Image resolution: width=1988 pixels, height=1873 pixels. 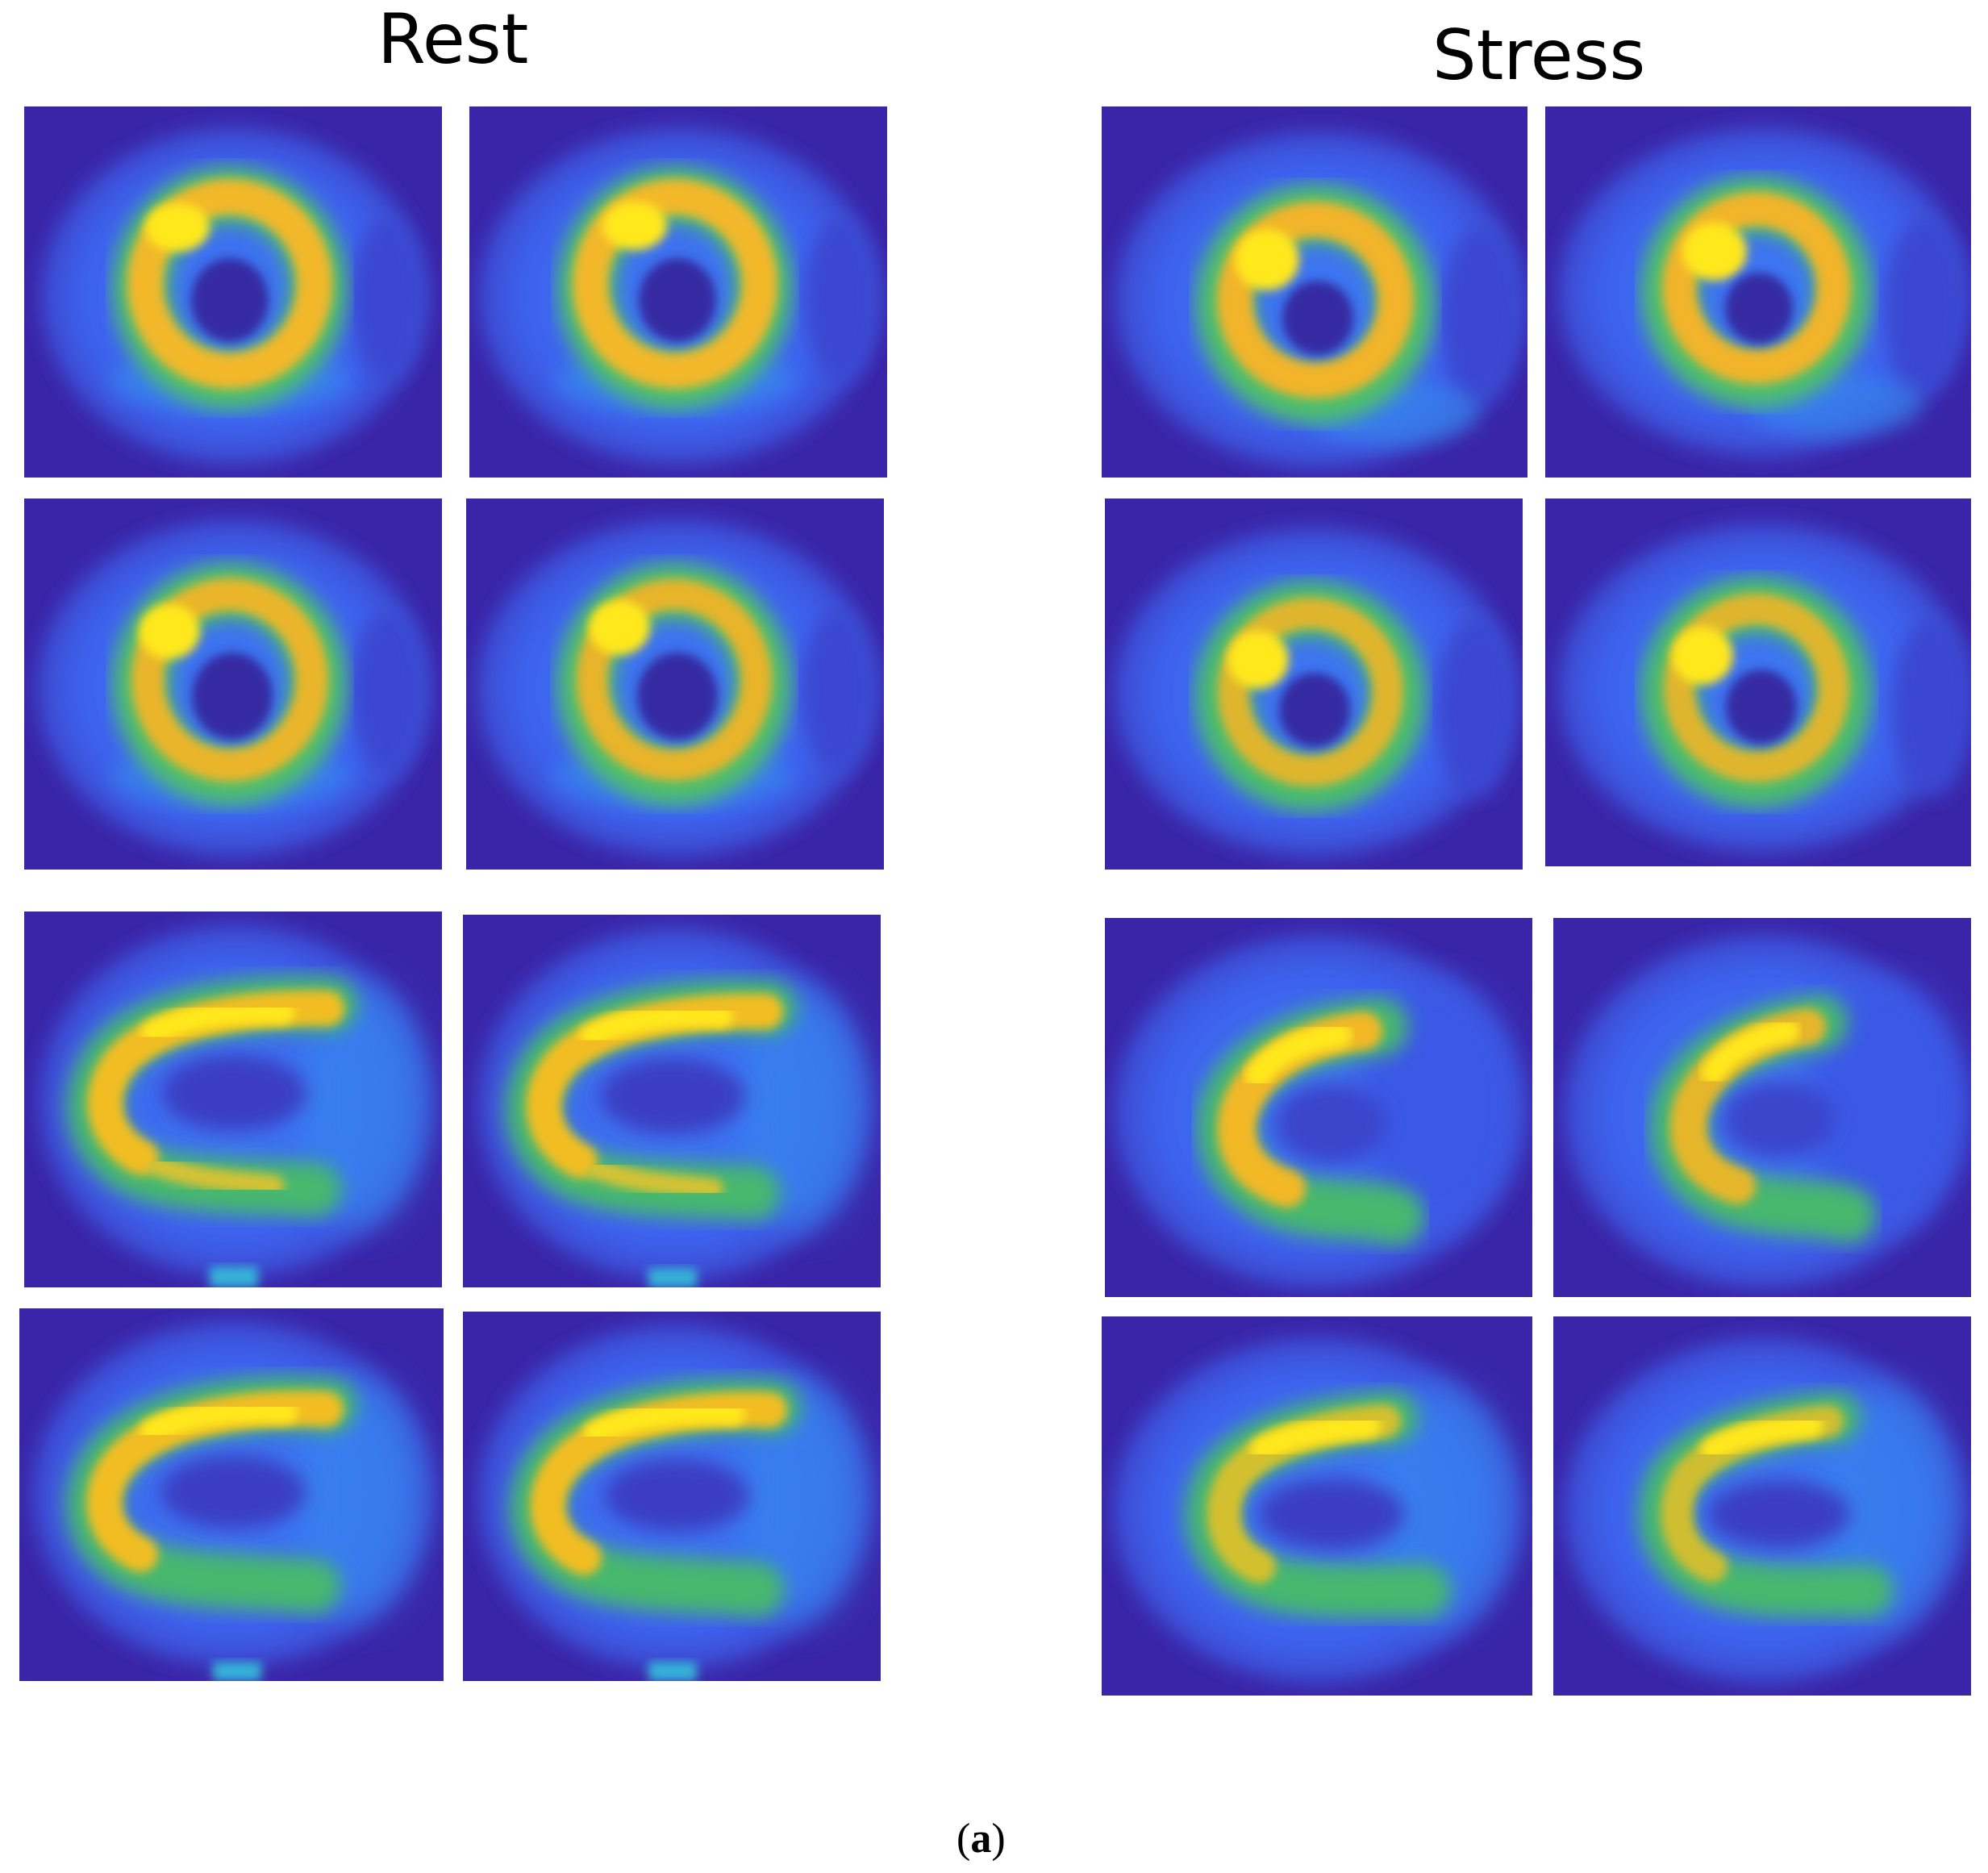 I want to click on figure-caption: (a), so click(x=981, y=1839).